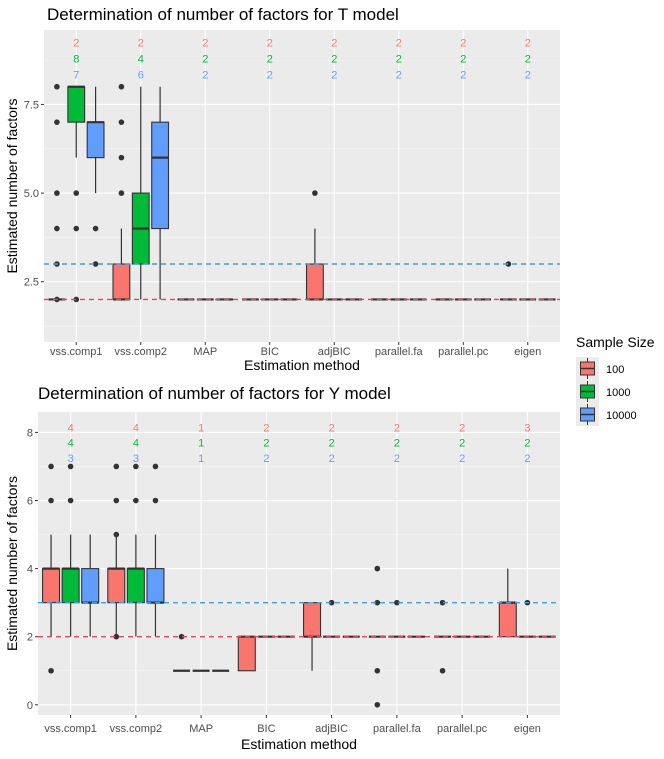  I want to click on y-tick-label: 8, so click(30, 433).